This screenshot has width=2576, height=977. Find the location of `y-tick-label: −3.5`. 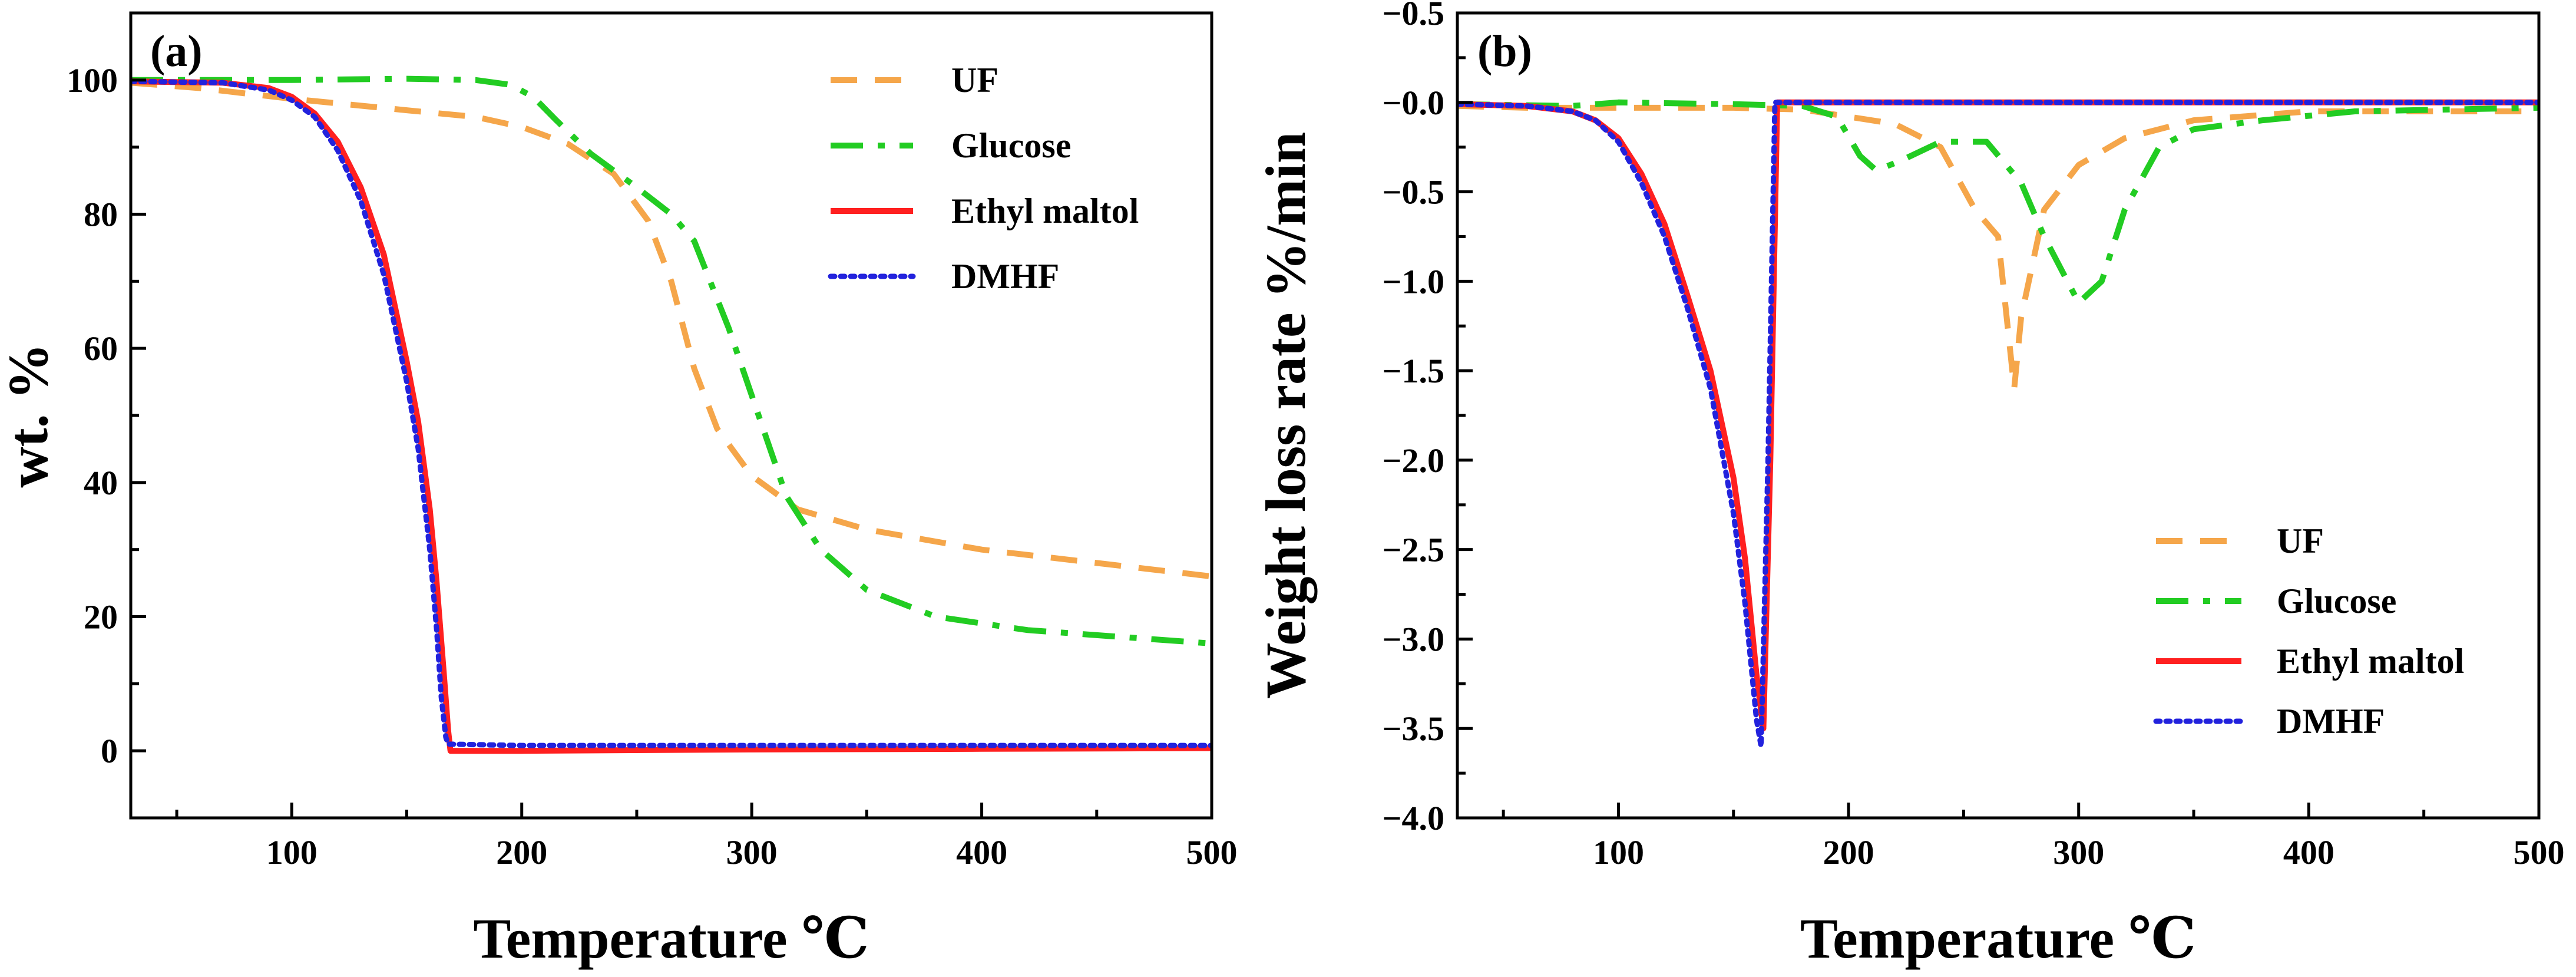

y-tick-label: −3.5 is located at coordinates (1413, 728).